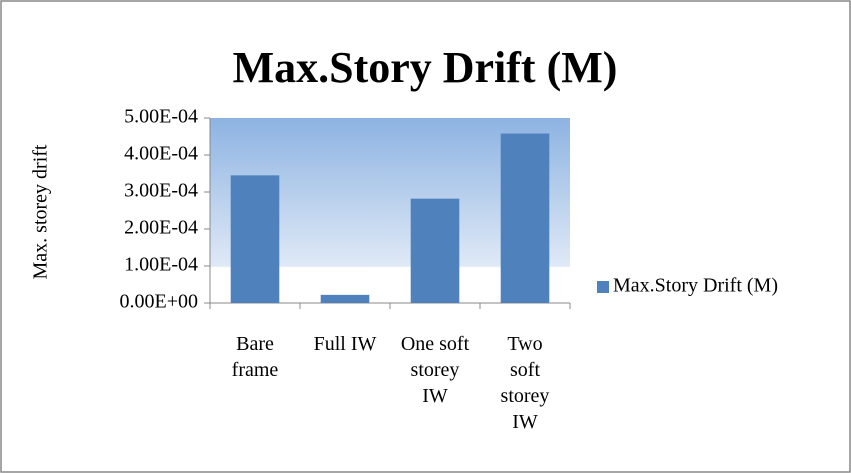 This screenshot has height=473, width=851. I want to click on legend-label: Max.Story Drift (M), so click(695, 286).